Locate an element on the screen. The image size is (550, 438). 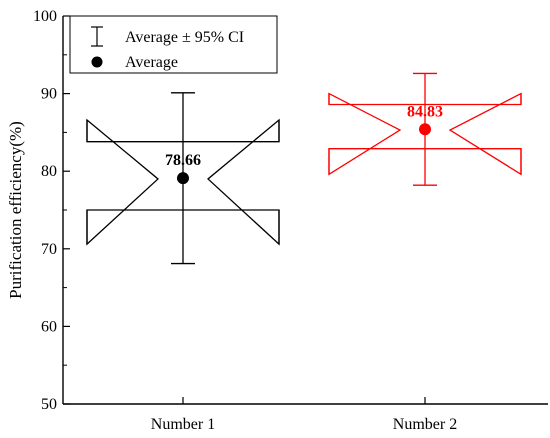
mean-label-2: 84.83 is located at coordinates (425, 111).